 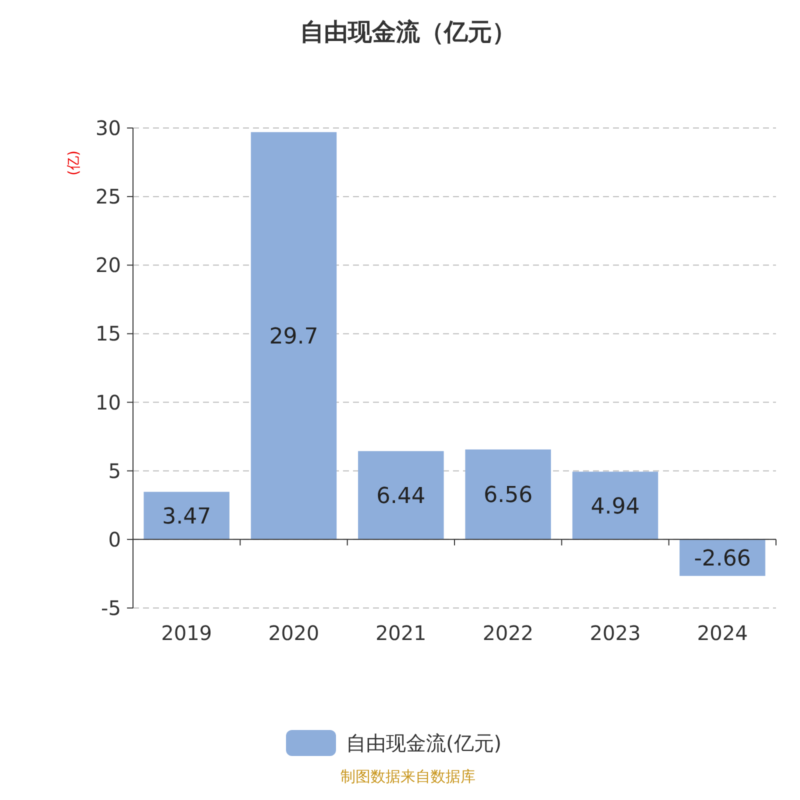 I want to click on y-axis-title: (亿), so click(x=74, y=163).